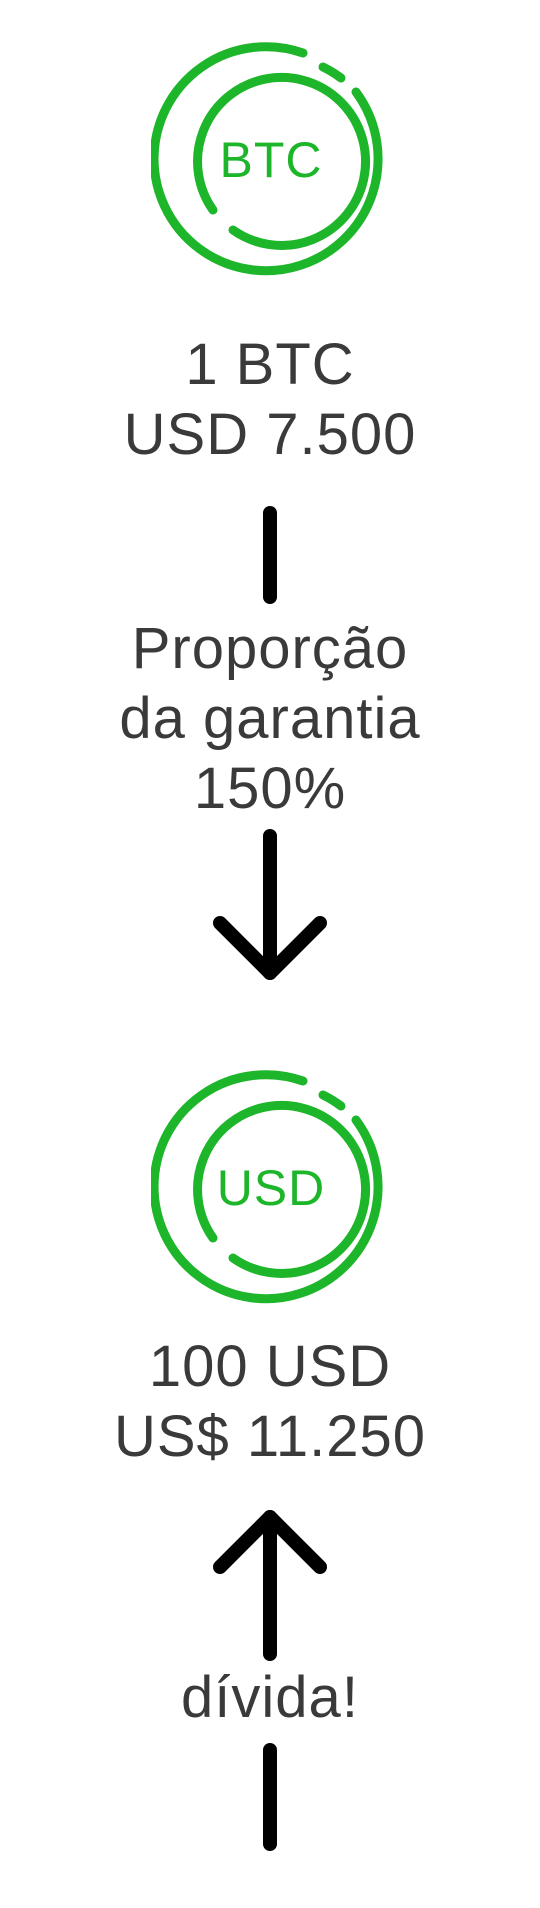  What do you see at coordinates (270, 364) in the screenshot?
I see `collateral-amount: 1 BTC` at bounding box center [270, 364].